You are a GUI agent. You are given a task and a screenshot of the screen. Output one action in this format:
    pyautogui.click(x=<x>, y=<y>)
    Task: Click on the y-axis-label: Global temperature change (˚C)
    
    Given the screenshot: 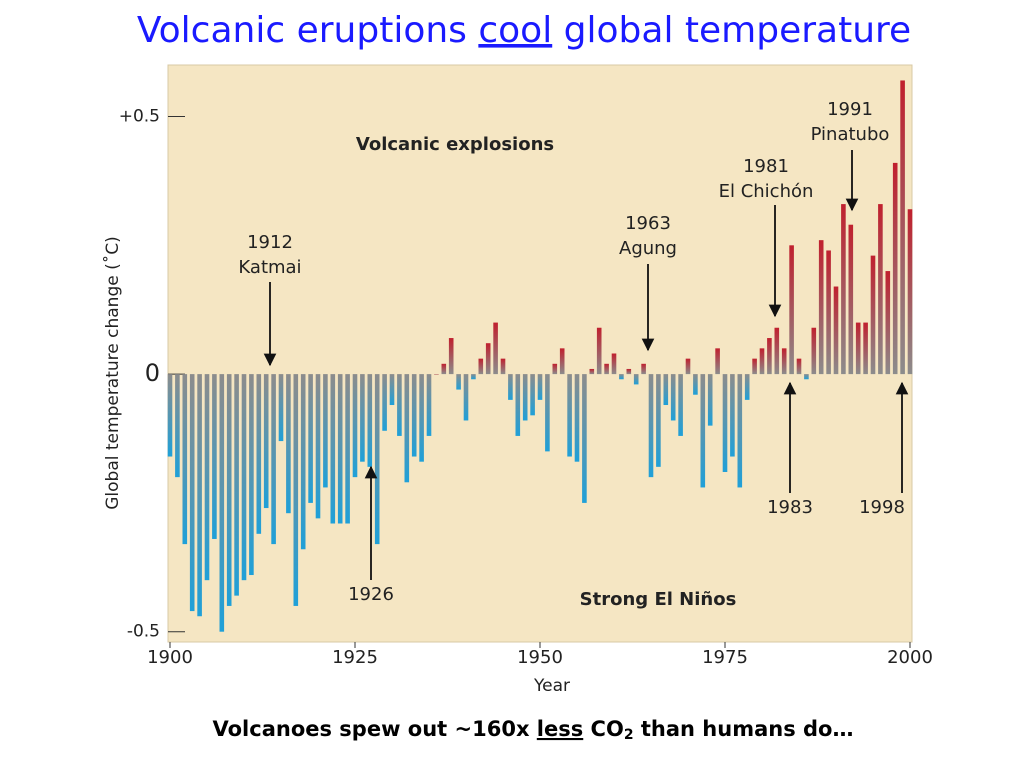 What is the action you would take?
    pyautogui.click(x=112, y=373)
    